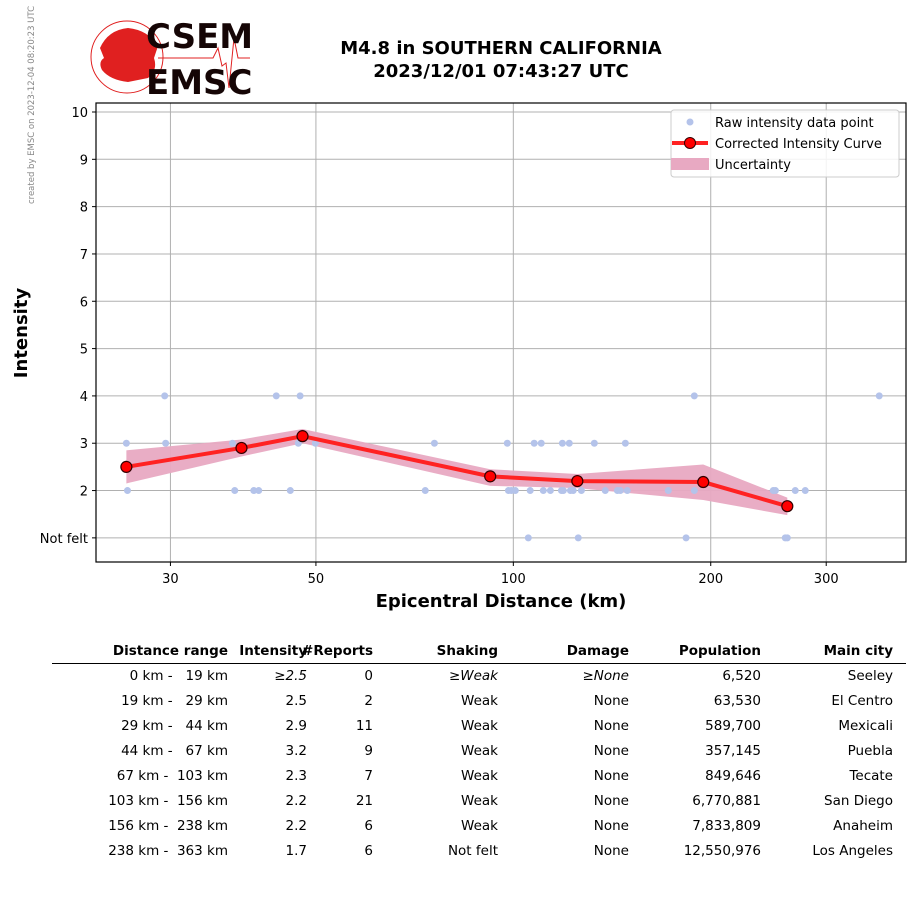 This screenshot has width=915, height=905. Describe the element at coordinates (199, 37) in the screenshot. I see `logo-text-top: CSEM` at that location.